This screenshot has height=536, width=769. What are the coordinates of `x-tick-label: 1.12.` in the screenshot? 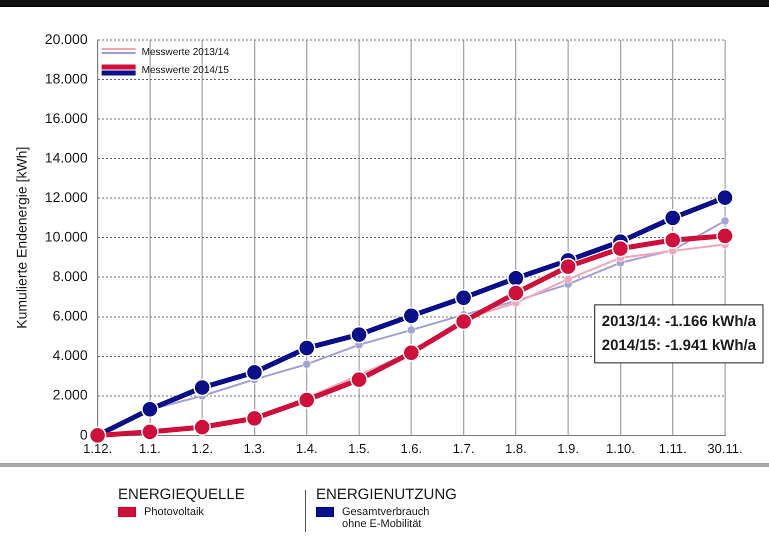 It's located at (97, 448).